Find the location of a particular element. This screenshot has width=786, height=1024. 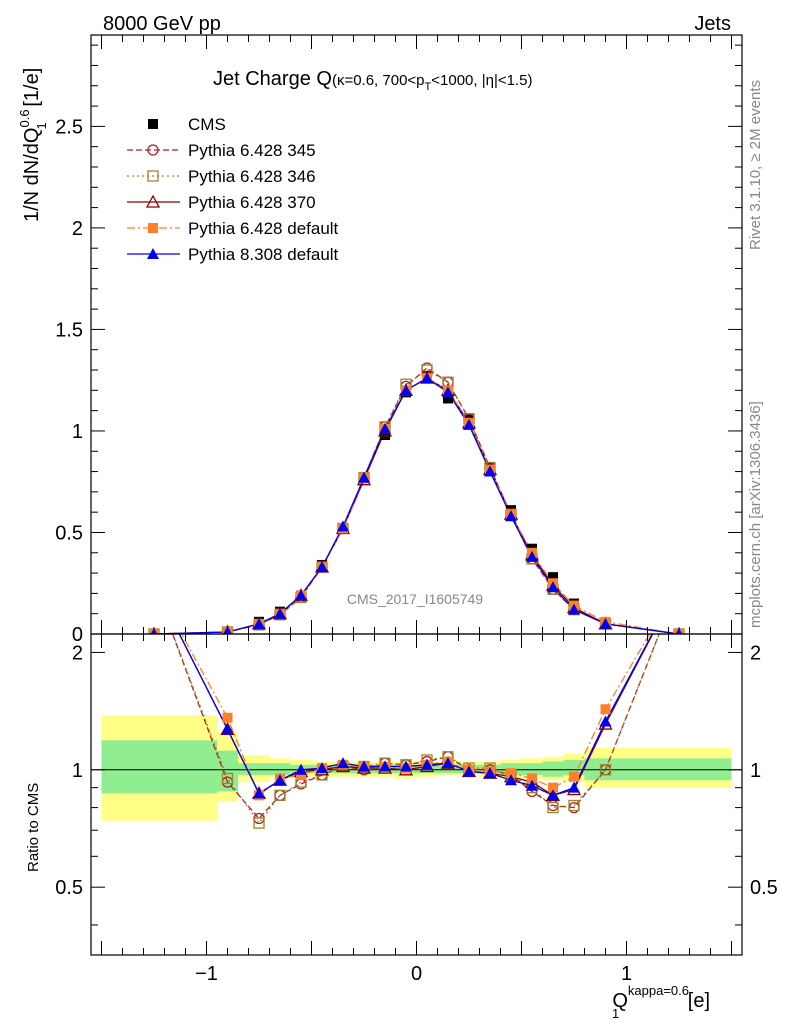

chart-title-main: Jet Charge Q is located at coordinates (272, 79).